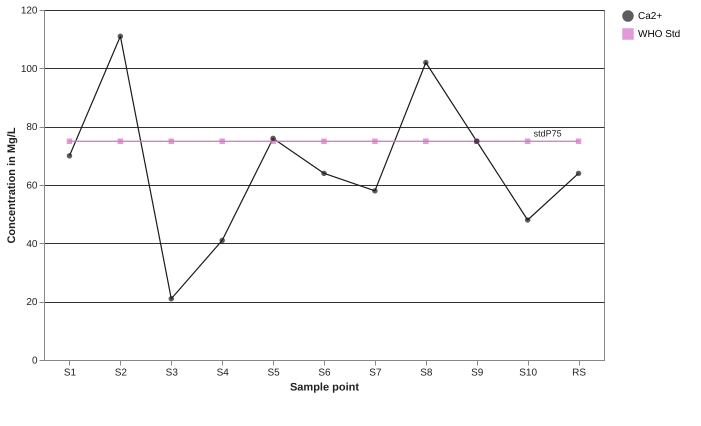  What do you see at coordinates (528, 373) in the screenshot?
I see `x-tick-label: S10` at bounding box center [528, 373].